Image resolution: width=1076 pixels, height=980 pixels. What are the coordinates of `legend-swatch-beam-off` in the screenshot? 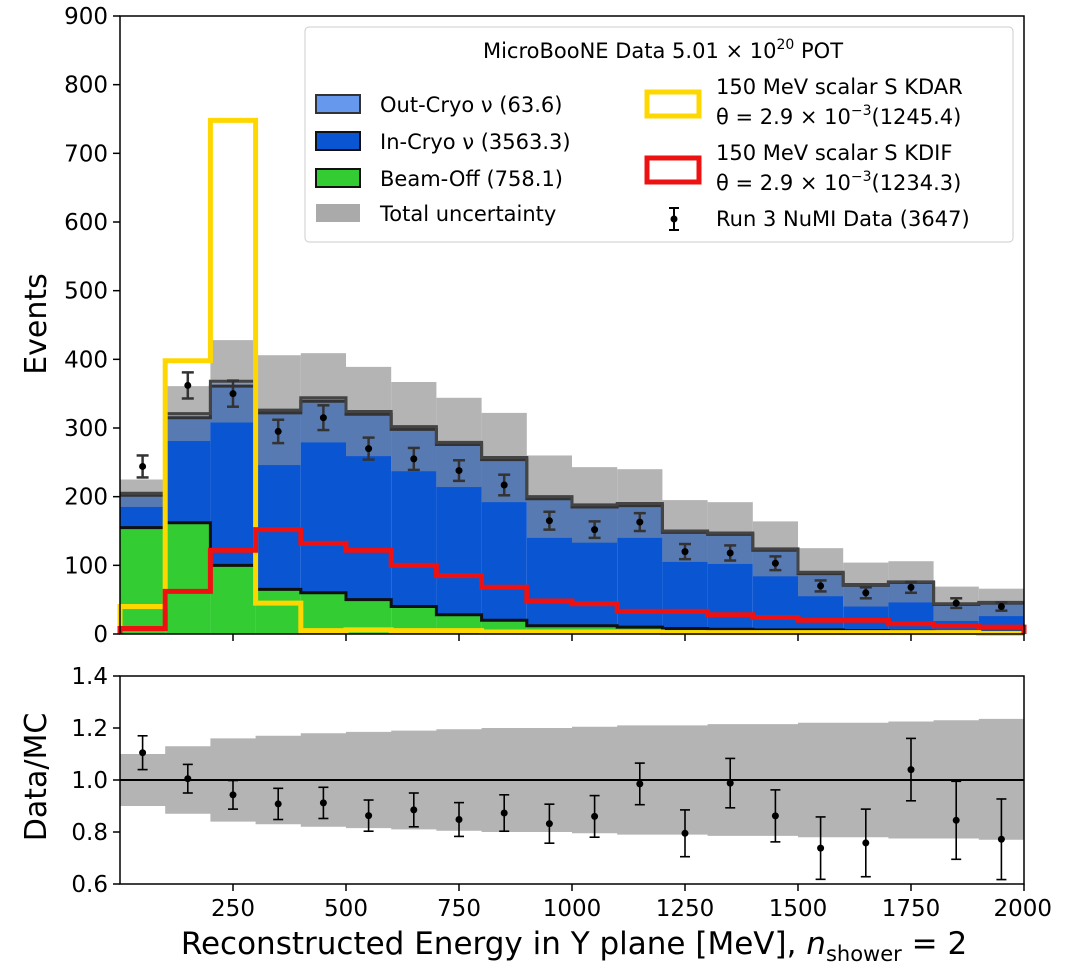 It's located at (338, 178).